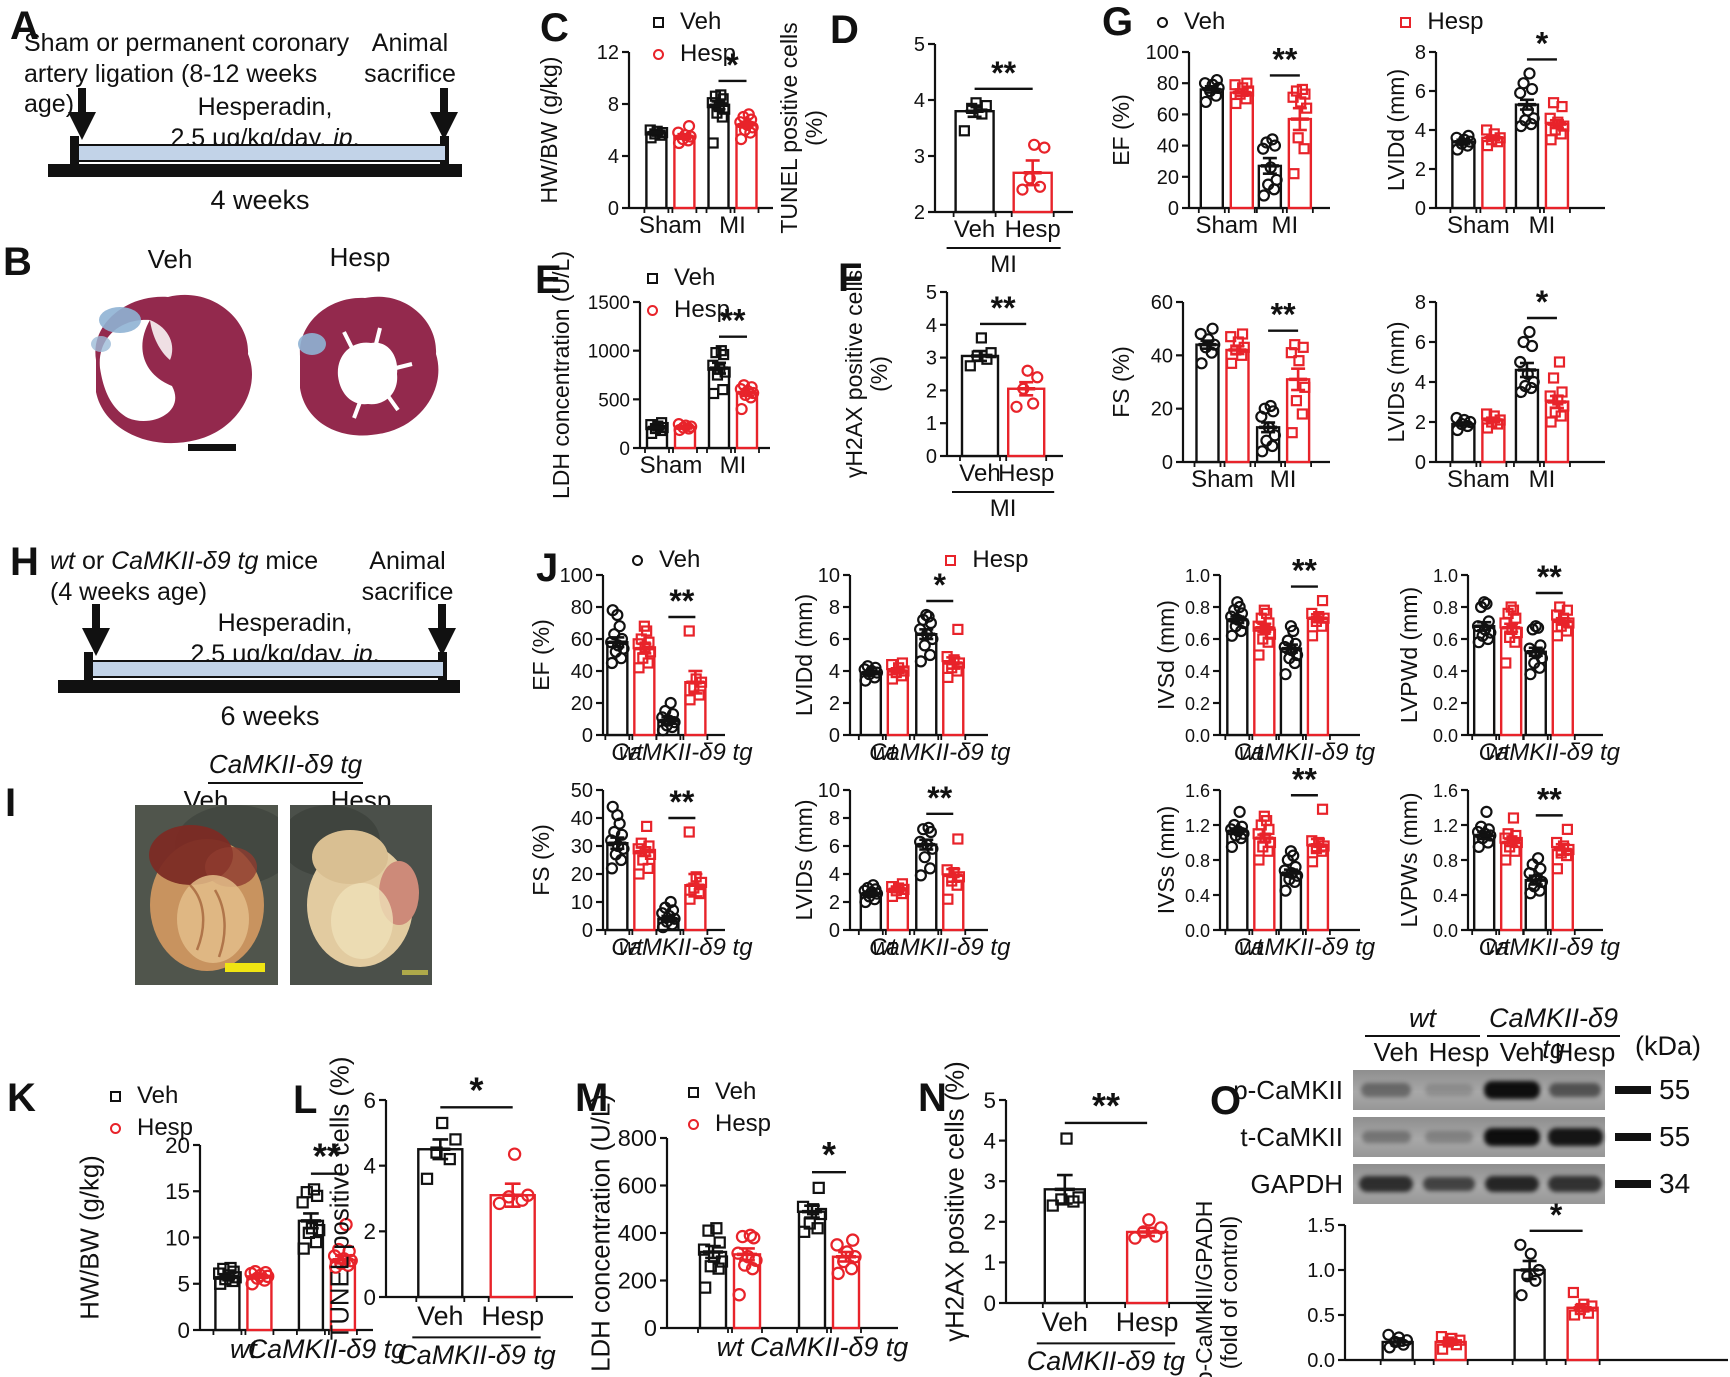  What do you see at coordinates (1121, 130) in the screenshot?
I see `svg-text: EF (%)` at bounding box center [1121, 130].